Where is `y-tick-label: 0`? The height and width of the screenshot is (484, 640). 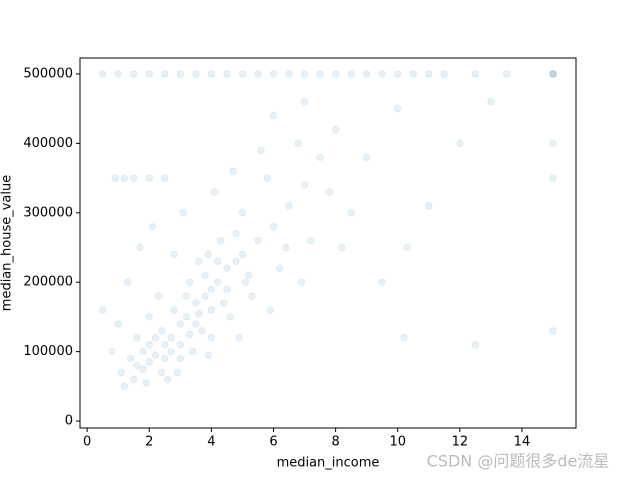
y-tick-label: 0 is located at coordinates (69, 421).